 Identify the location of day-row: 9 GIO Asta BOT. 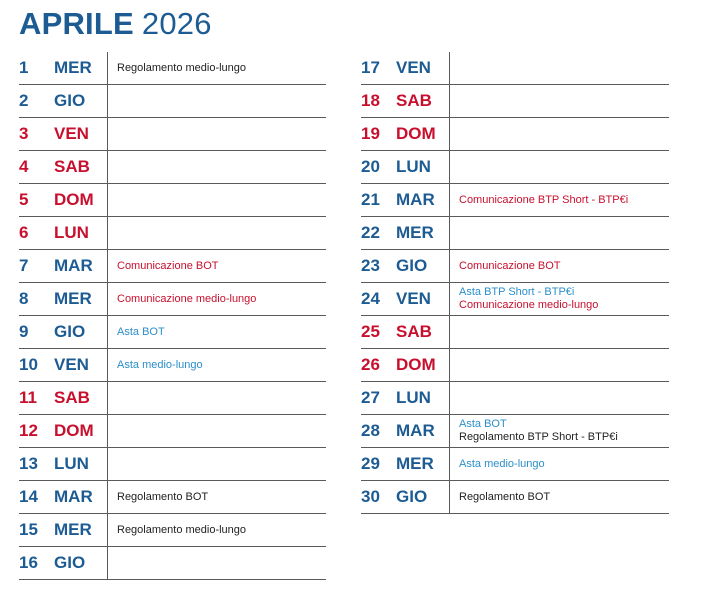
(172, 332).